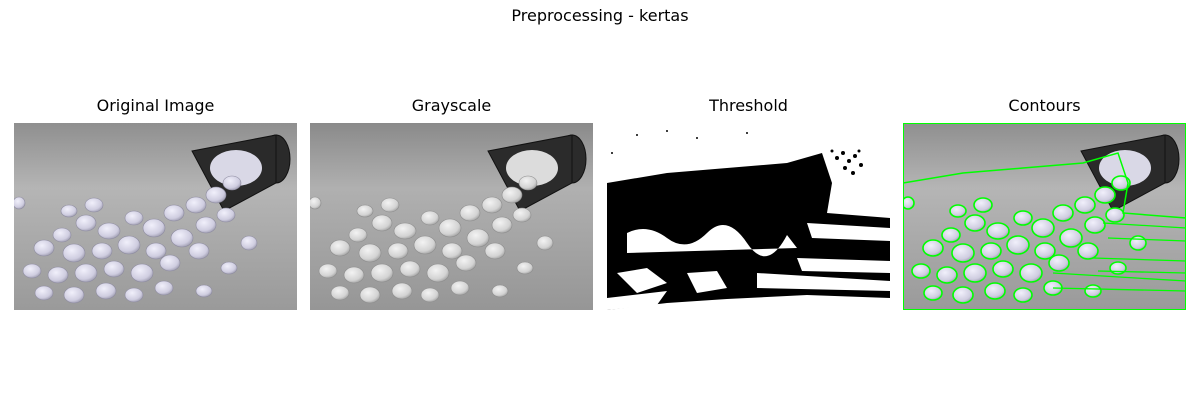  Describe the element at coordinates (451, 105) in the screenshot. I see `panel-title: Grayscale` at that location.